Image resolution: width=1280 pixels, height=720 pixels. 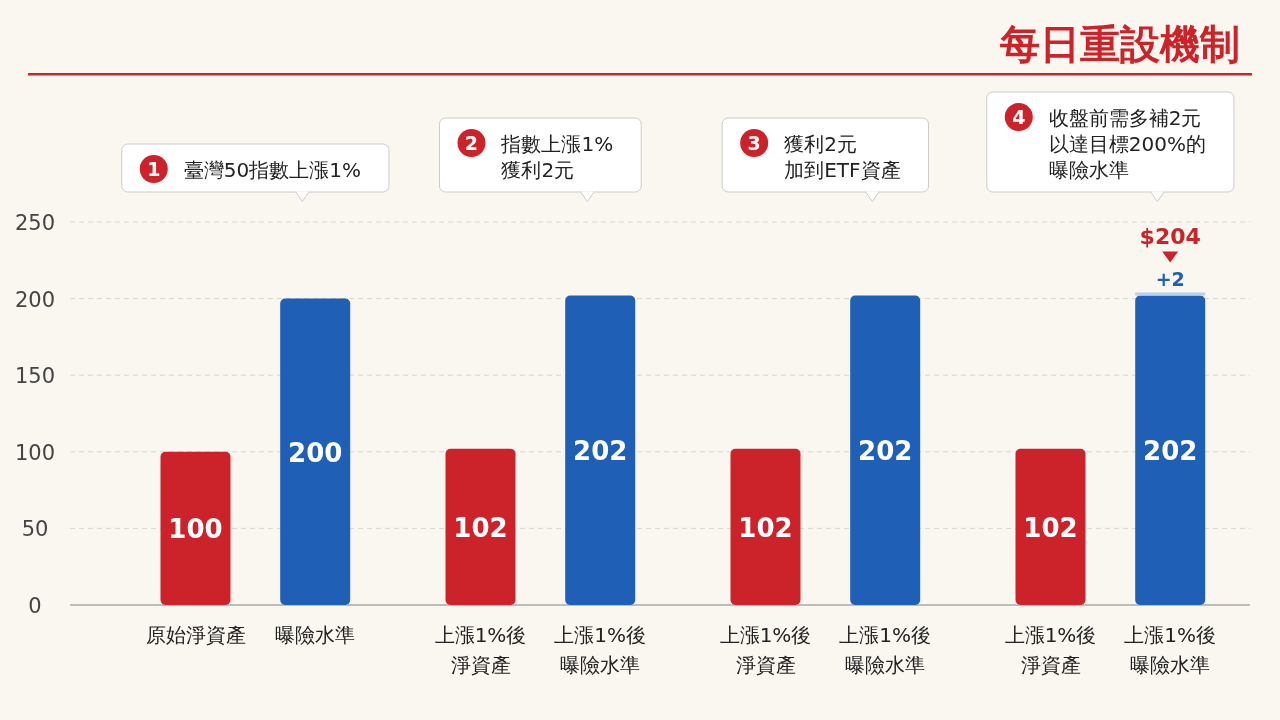 I want to click on total-label: $204, so click(x=1170, y=237).